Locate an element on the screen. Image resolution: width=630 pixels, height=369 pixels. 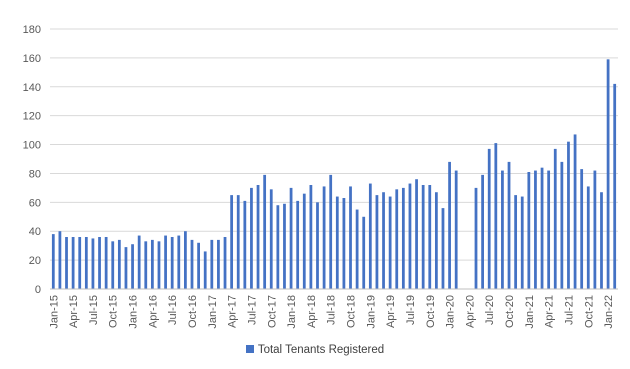
x-tick-label: Oct-19 is located at coordinates (431, 311).